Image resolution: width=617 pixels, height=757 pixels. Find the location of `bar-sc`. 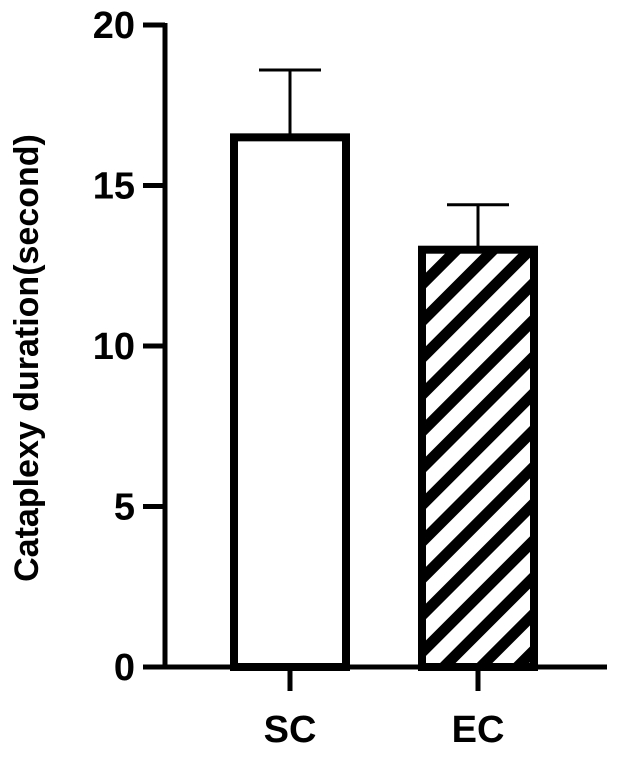

bar-sc is located at coordinates (290, 402).